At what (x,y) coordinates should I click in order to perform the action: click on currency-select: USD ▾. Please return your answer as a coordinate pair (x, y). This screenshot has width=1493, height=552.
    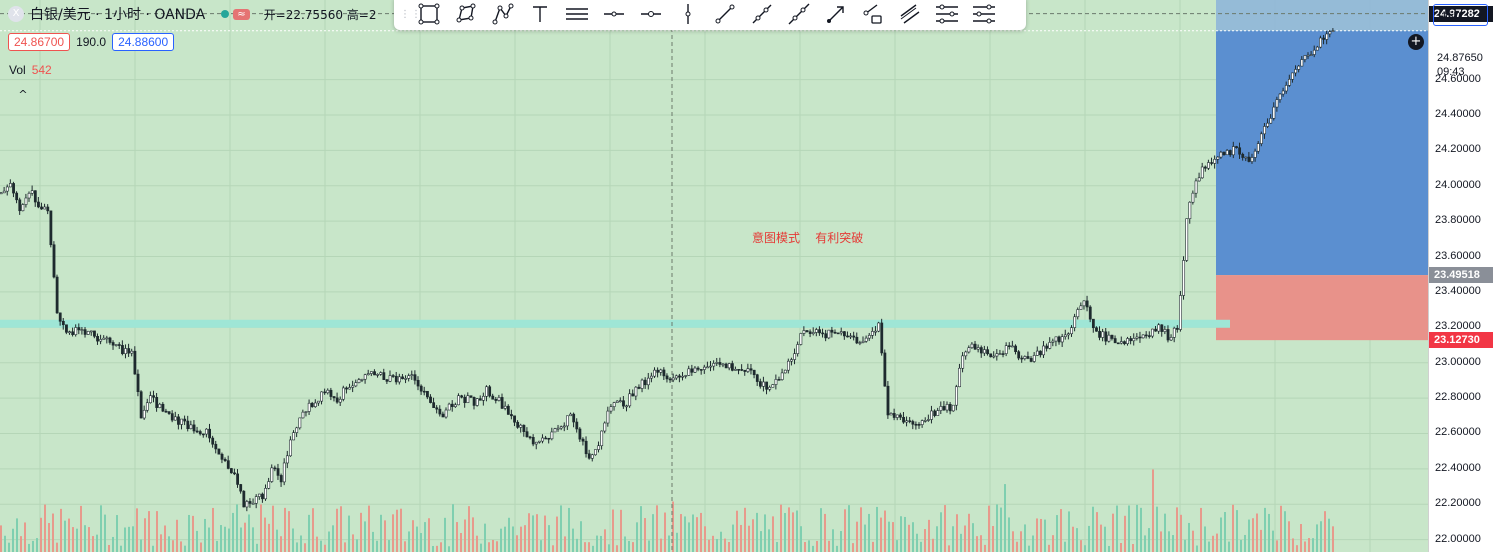
    Looking at the image, I should click on (1460, 15).